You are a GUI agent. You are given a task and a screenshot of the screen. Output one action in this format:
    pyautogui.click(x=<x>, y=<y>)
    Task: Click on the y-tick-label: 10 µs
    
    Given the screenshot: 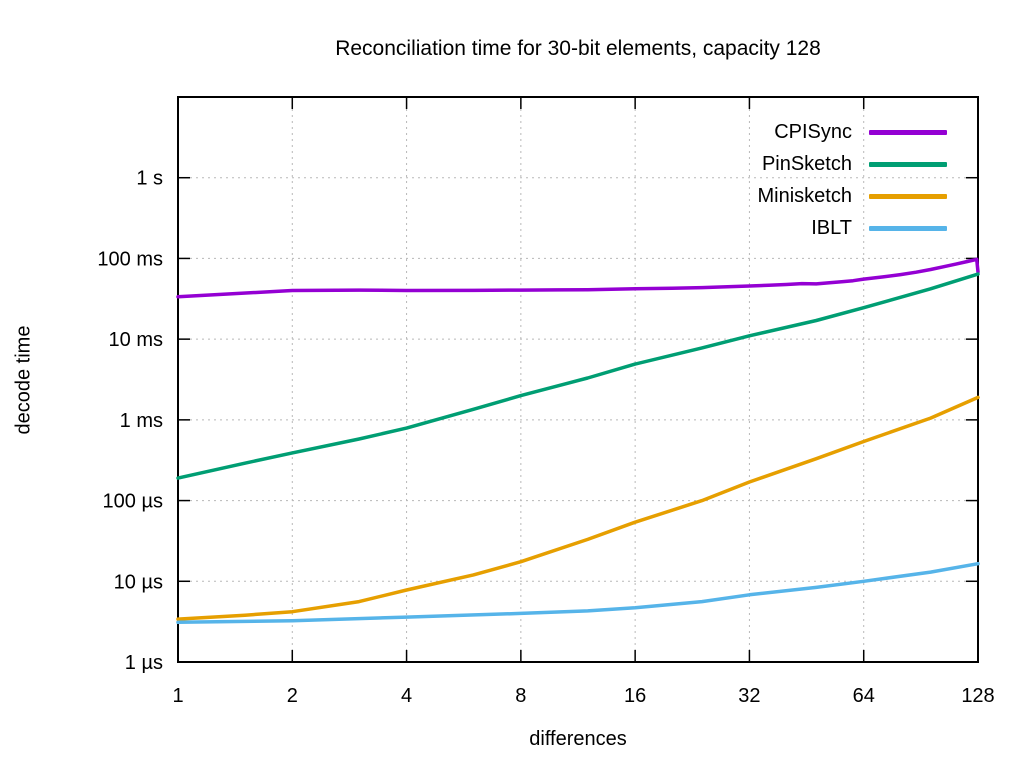 What is the action you would take?
    pyautogui.click(x=138, y=582)
    